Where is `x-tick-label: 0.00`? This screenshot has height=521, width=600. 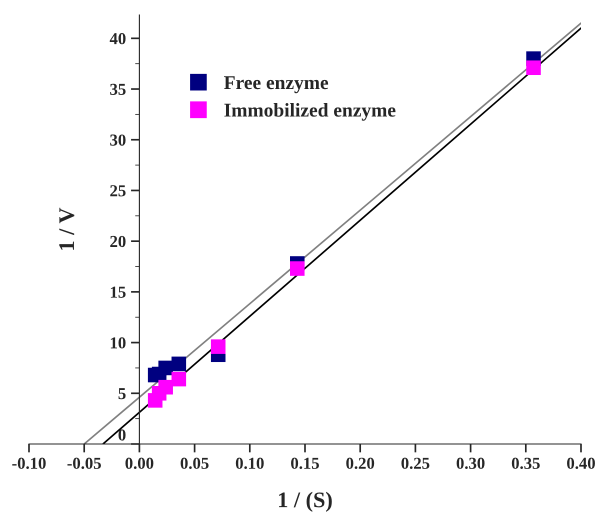
x-tick-label: 0.00 is located at coordinates (139, 463).